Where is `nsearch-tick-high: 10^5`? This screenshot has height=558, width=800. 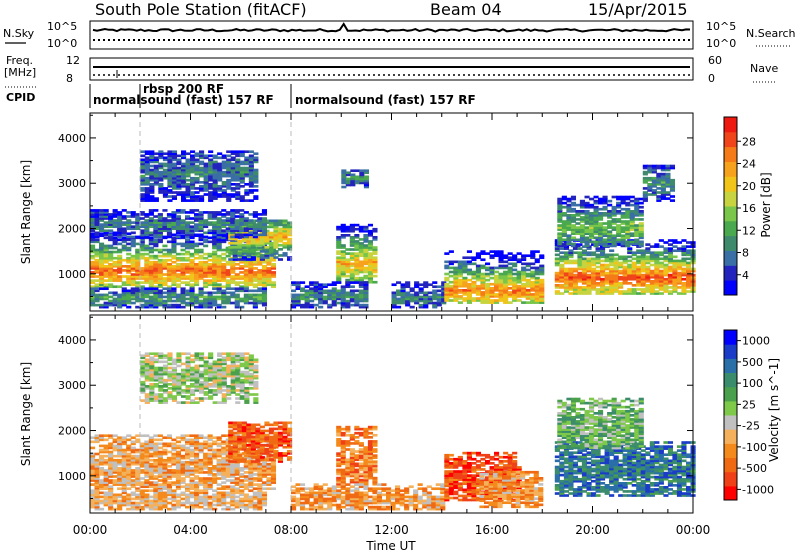
nsearch-tick-high: 10^5 is located at coordinates (721, 26).